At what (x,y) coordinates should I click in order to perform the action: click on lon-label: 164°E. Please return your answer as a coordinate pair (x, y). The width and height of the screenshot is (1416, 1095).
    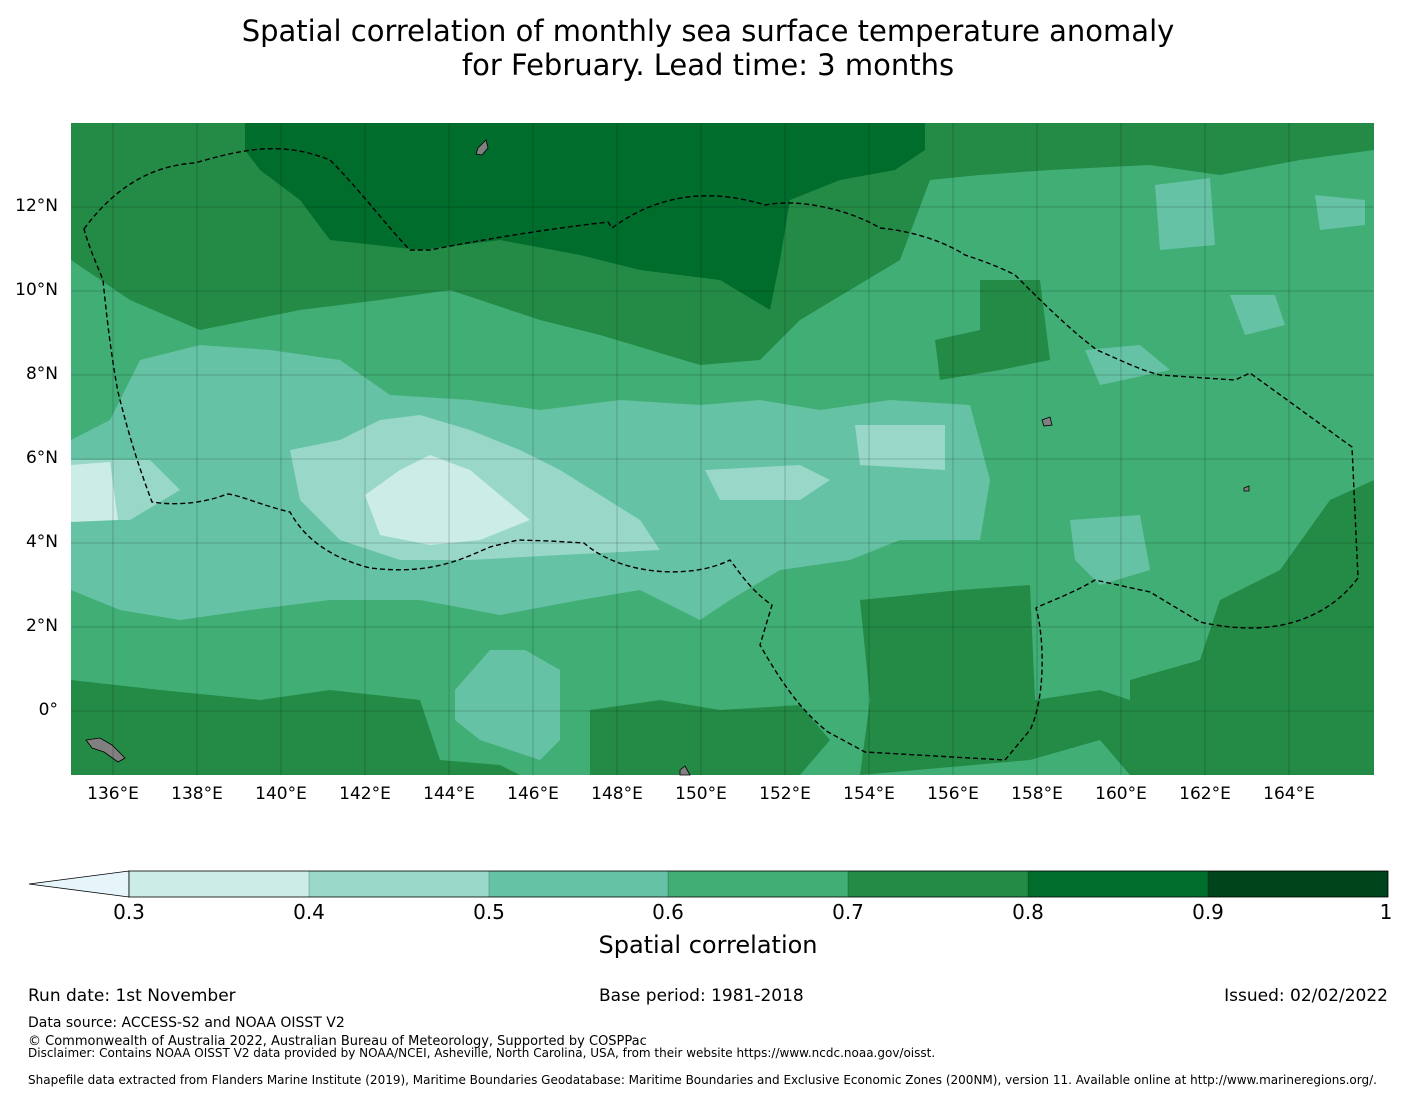
    Looking at the image, I should click on (1289, 794).